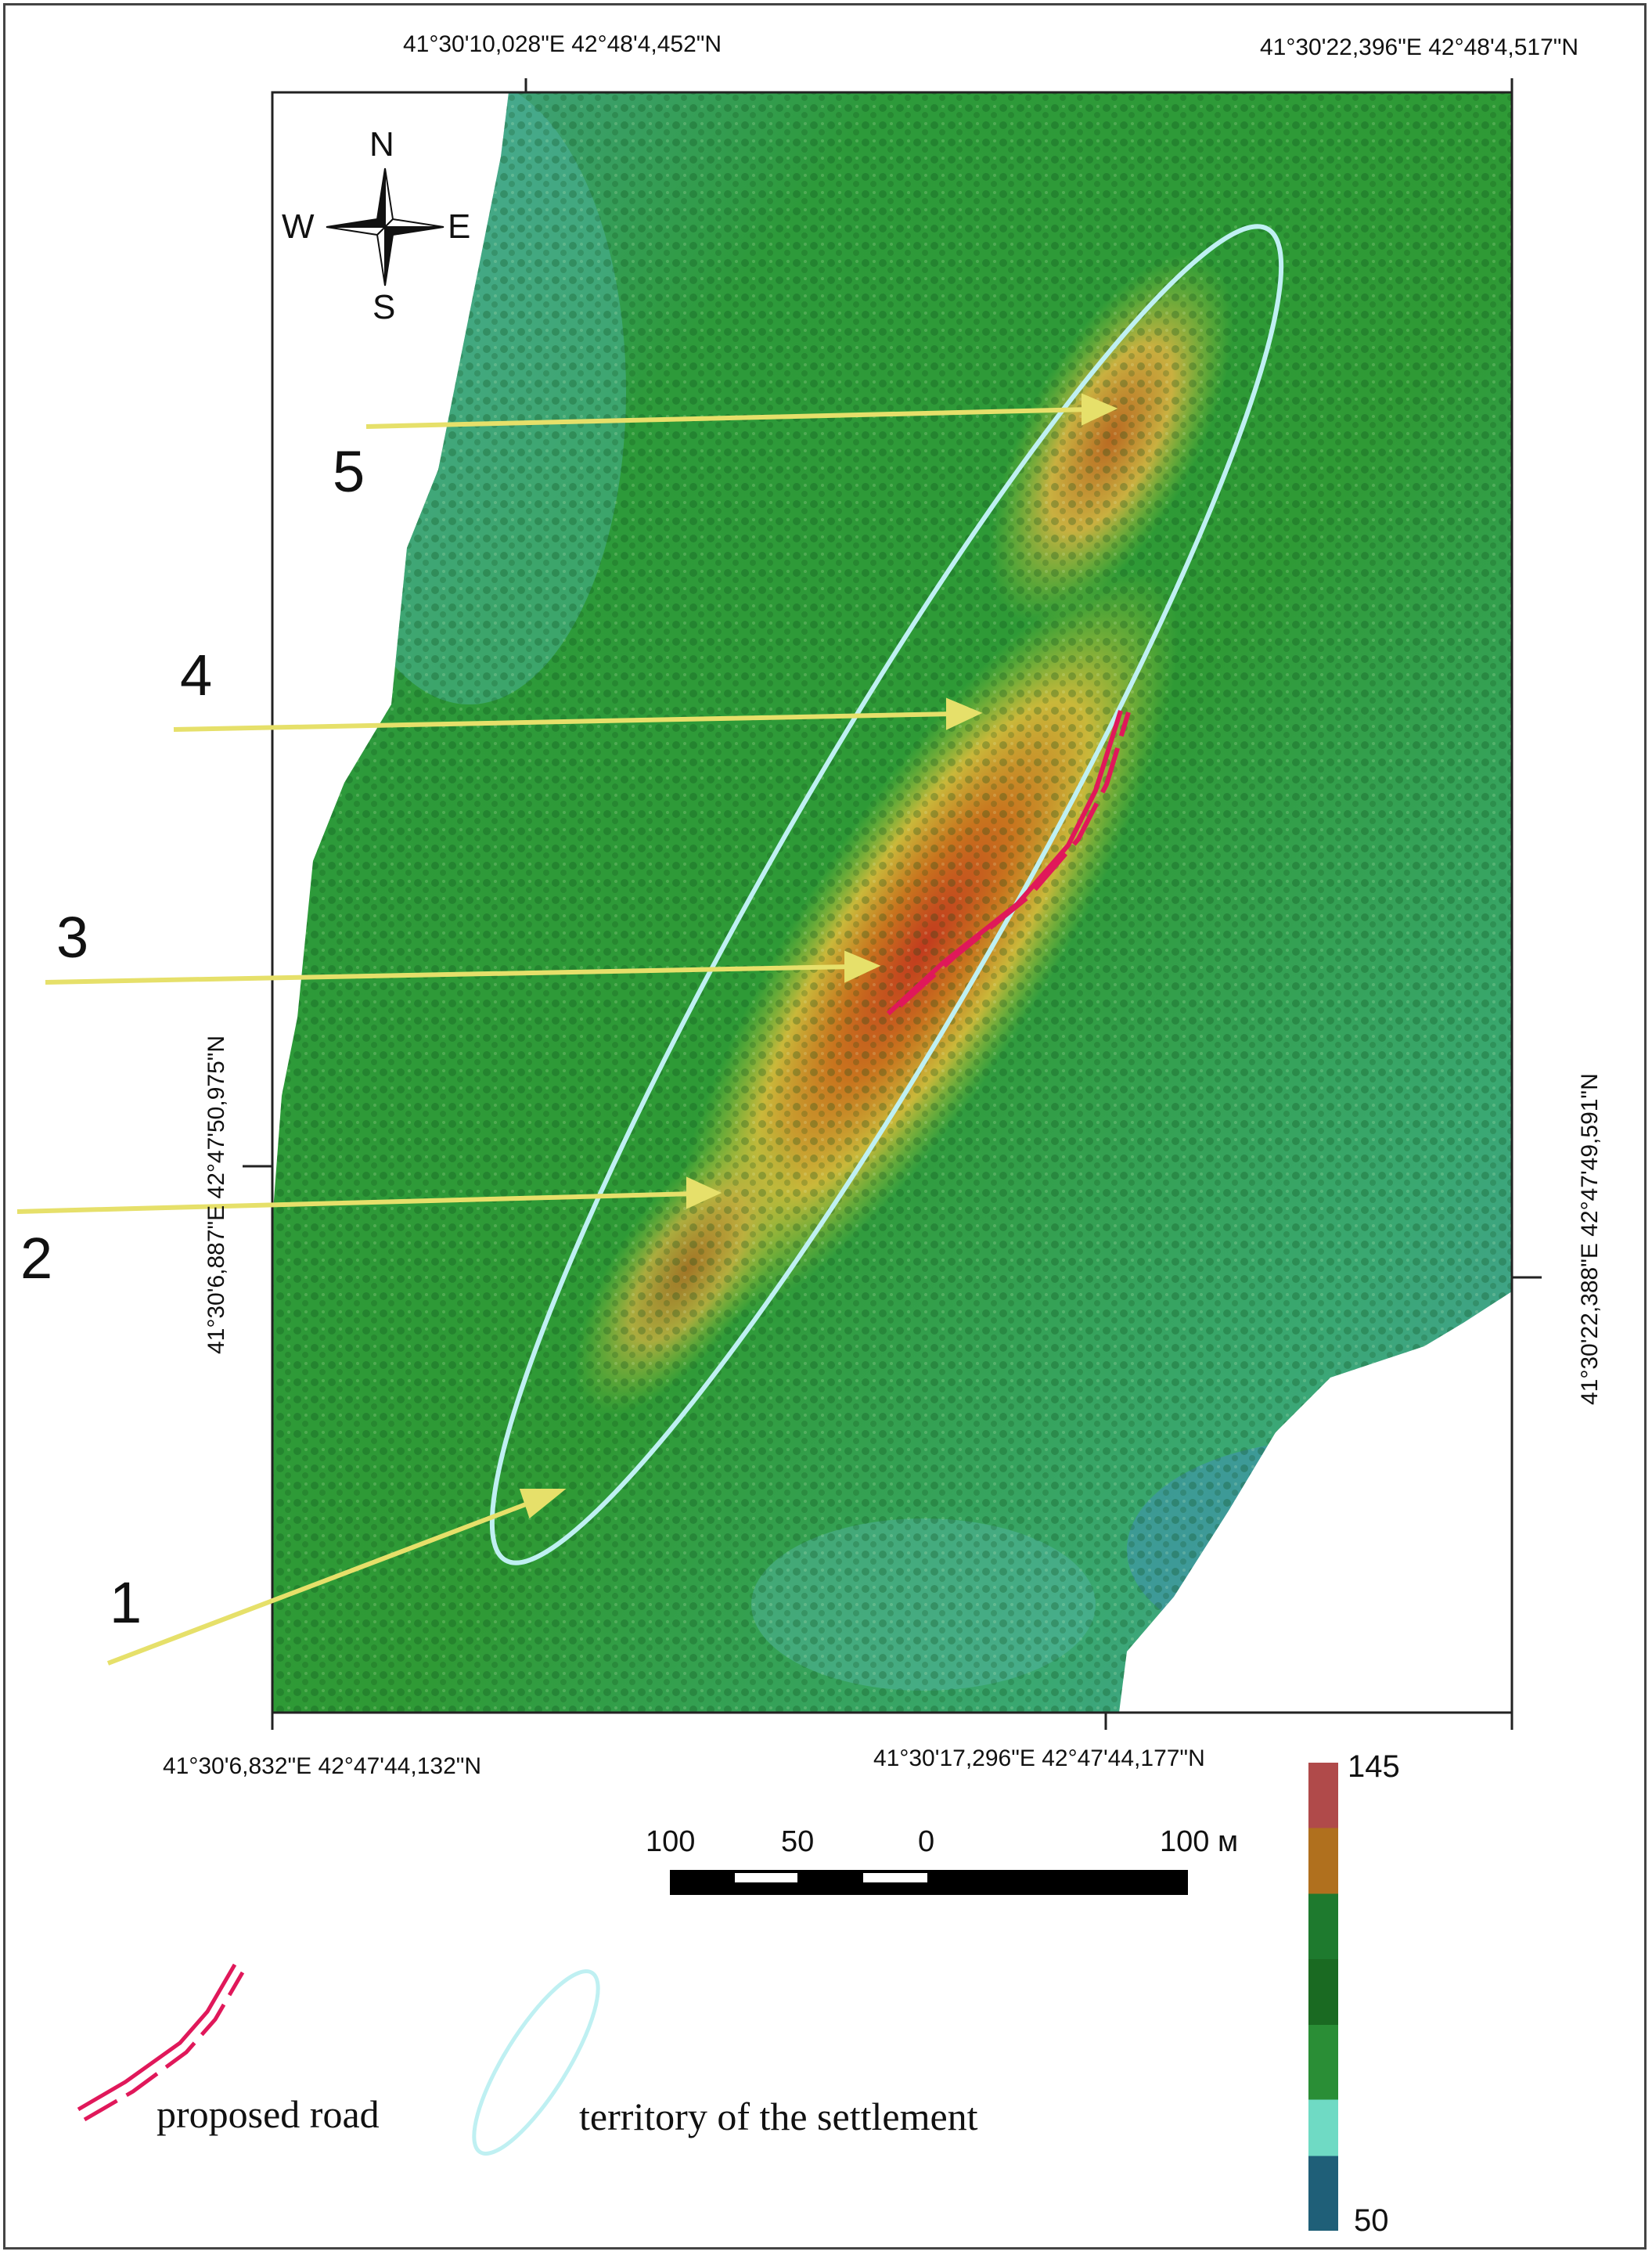 Image resolution: width=1652 pixels, height=2255 pixels. What do you see at coordinates (72, 937) in the screenshot?
I see `marker-3-label: 3` at bounding box center [72, 937].